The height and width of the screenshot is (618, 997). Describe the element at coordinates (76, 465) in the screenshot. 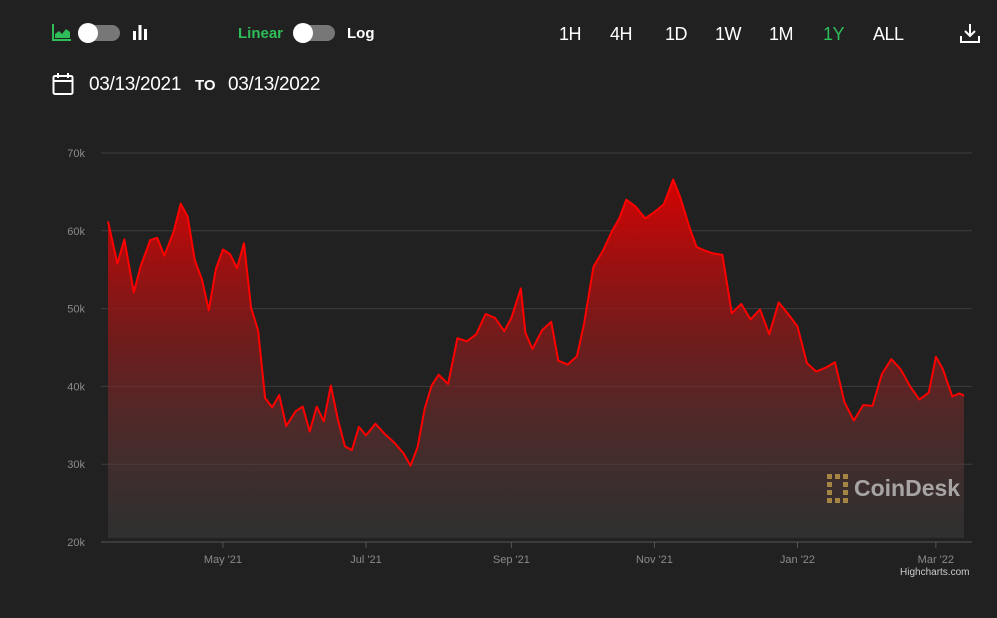

I see `y-tick-label: 30k` at that location.